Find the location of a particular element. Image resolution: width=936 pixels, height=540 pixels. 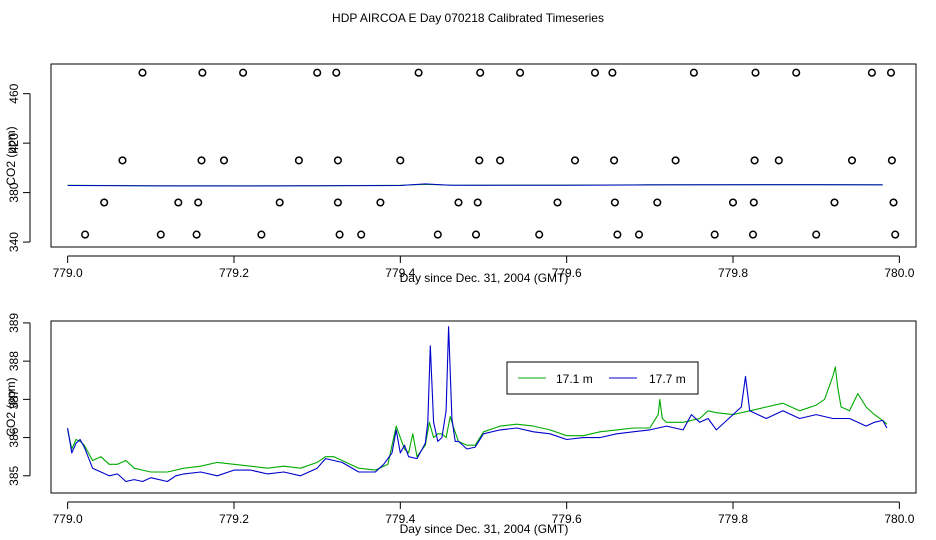

bottom-x-tick-label: 779.0 is located at coordinates (68, 519).